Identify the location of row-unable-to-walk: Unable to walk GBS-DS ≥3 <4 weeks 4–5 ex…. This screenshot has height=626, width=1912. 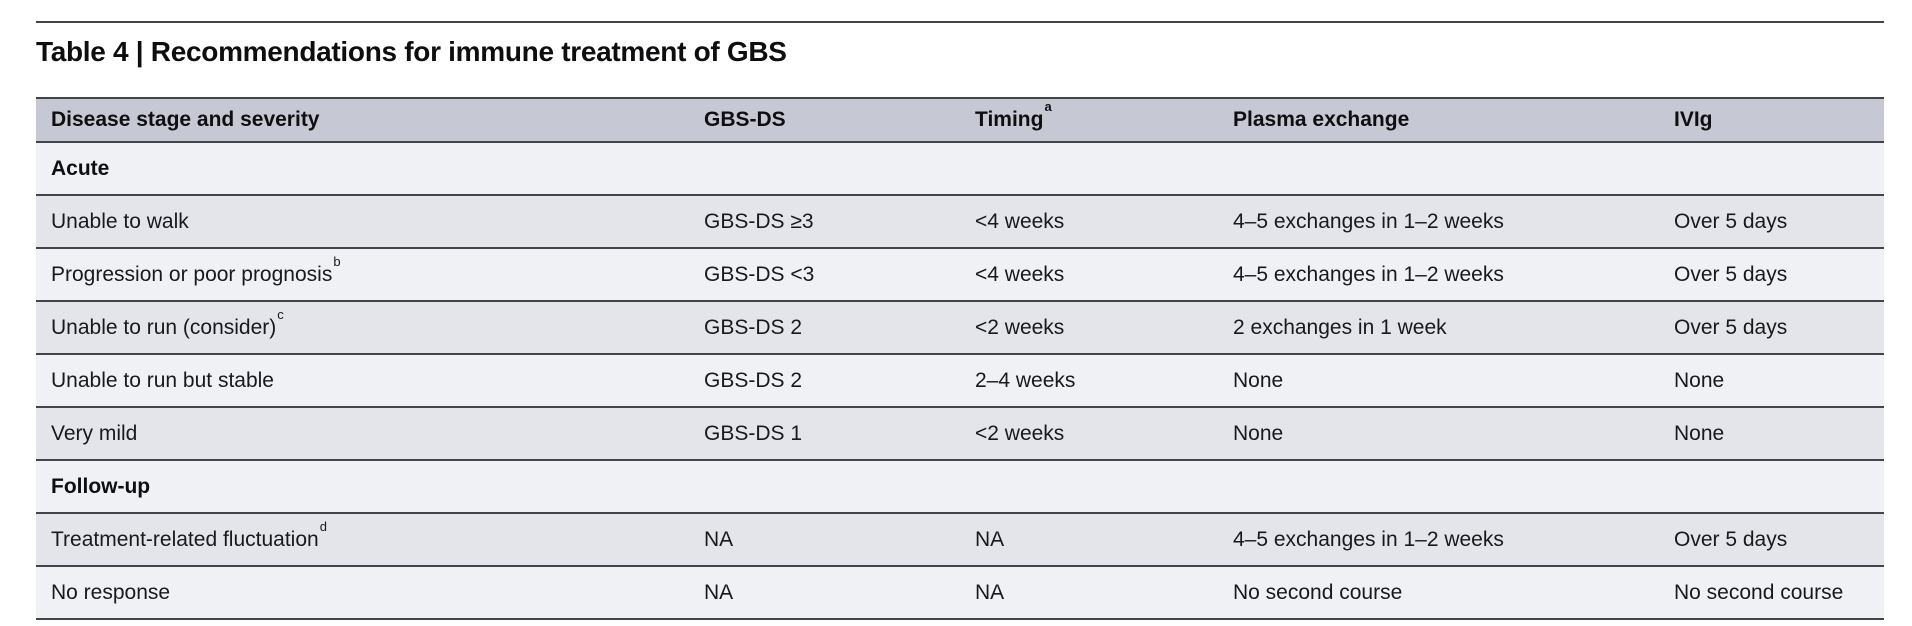
(960, 220).